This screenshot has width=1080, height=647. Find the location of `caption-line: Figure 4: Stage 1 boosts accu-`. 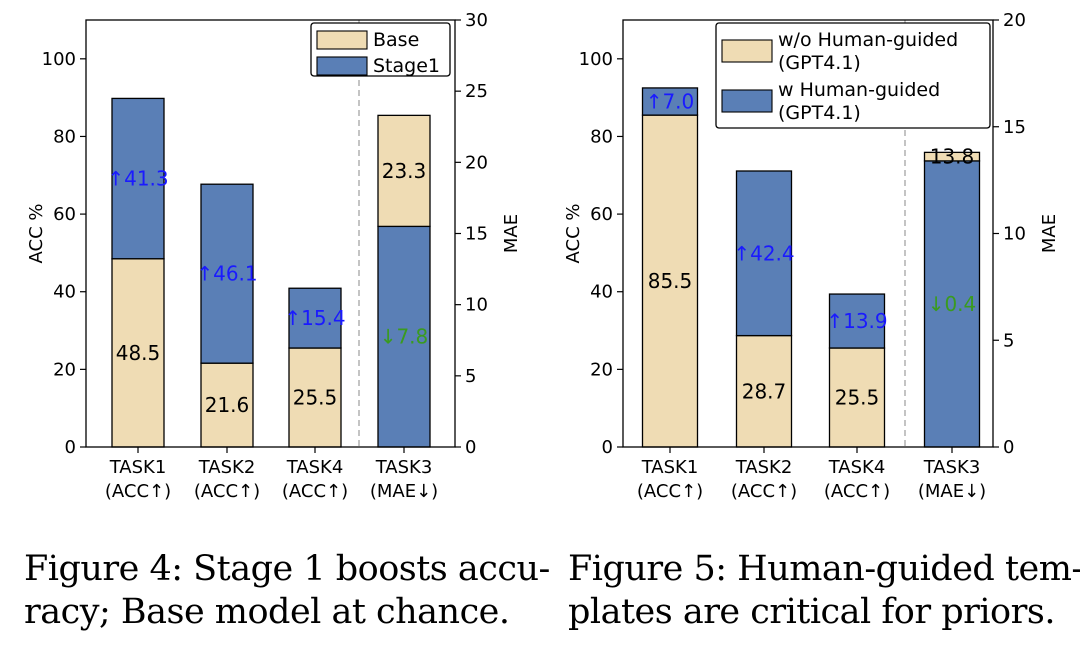

caption-line: Figure 4: Stage 1 boosts accu- is located at coordinates (287, 569).